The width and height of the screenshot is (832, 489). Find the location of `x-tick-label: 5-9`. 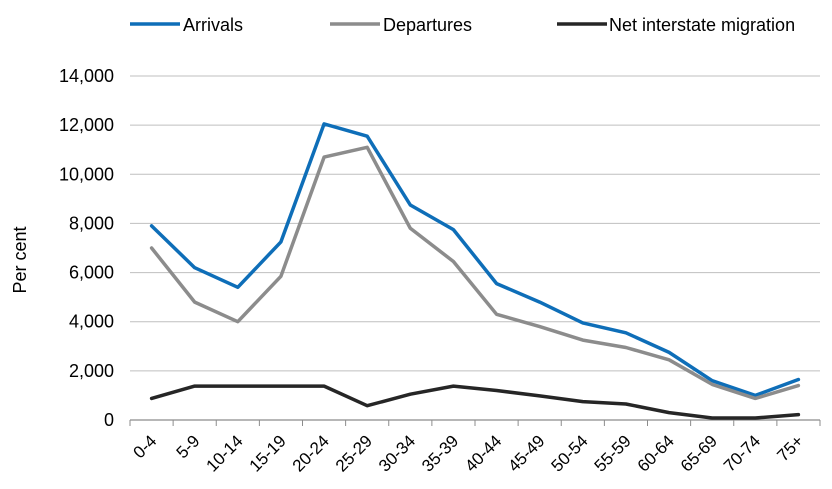

x-tick-label: 5-9 is located at coordinates (188, 446).